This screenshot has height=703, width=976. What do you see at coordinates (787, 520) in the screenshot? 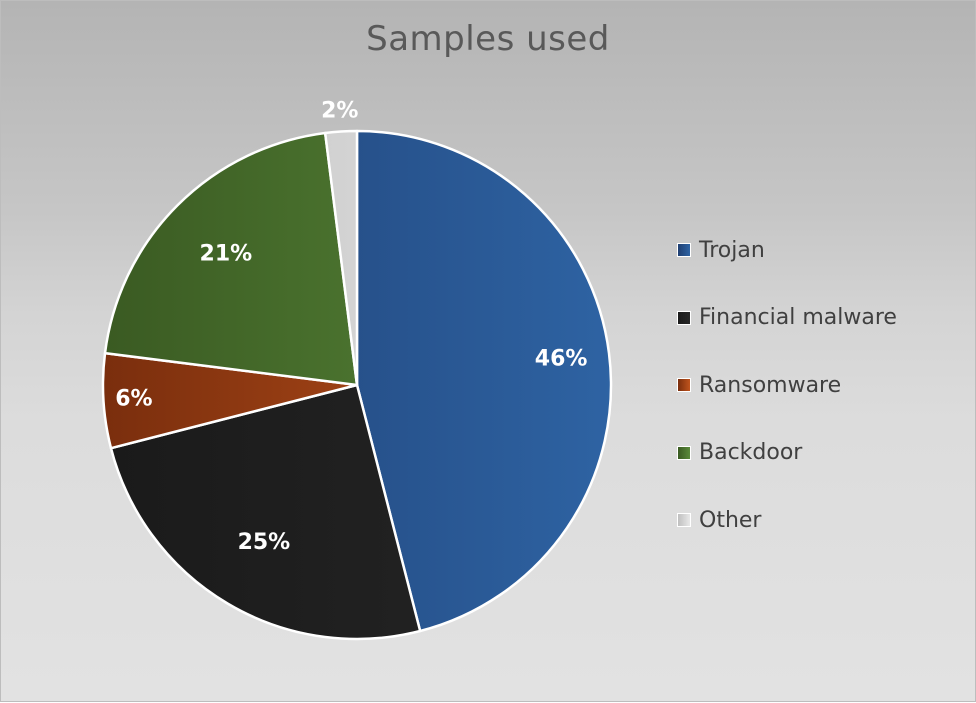
I see `legend-item-other: Other` at bounding box center [787, 520].